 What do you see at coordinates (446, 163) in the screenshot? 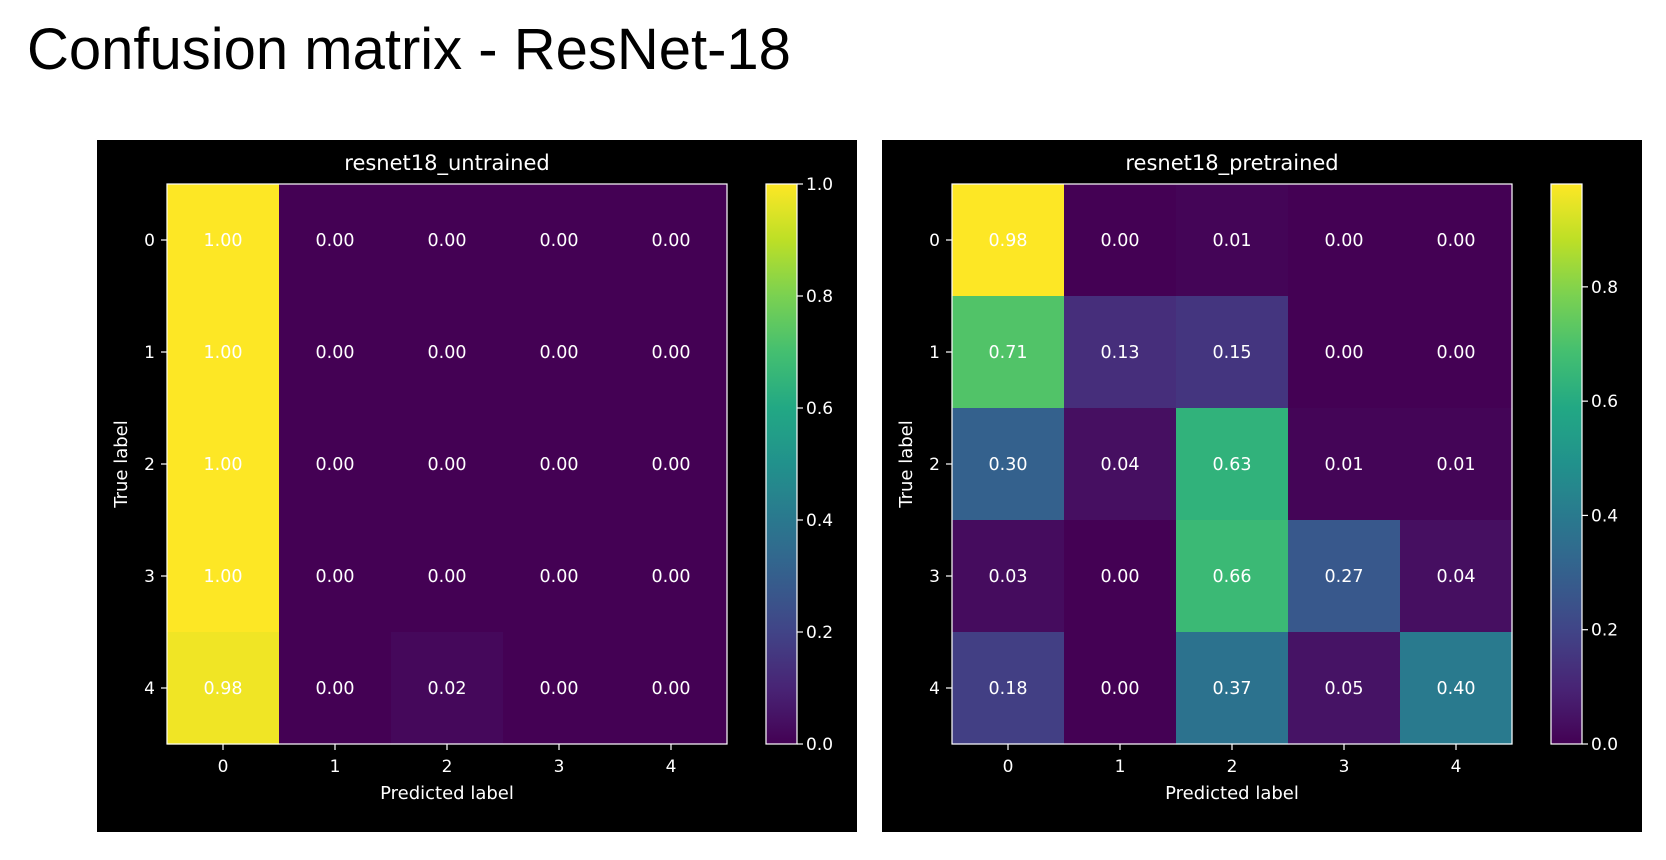
I see `chart-title: resnet18_untrained` at bounding box center [446, 163].